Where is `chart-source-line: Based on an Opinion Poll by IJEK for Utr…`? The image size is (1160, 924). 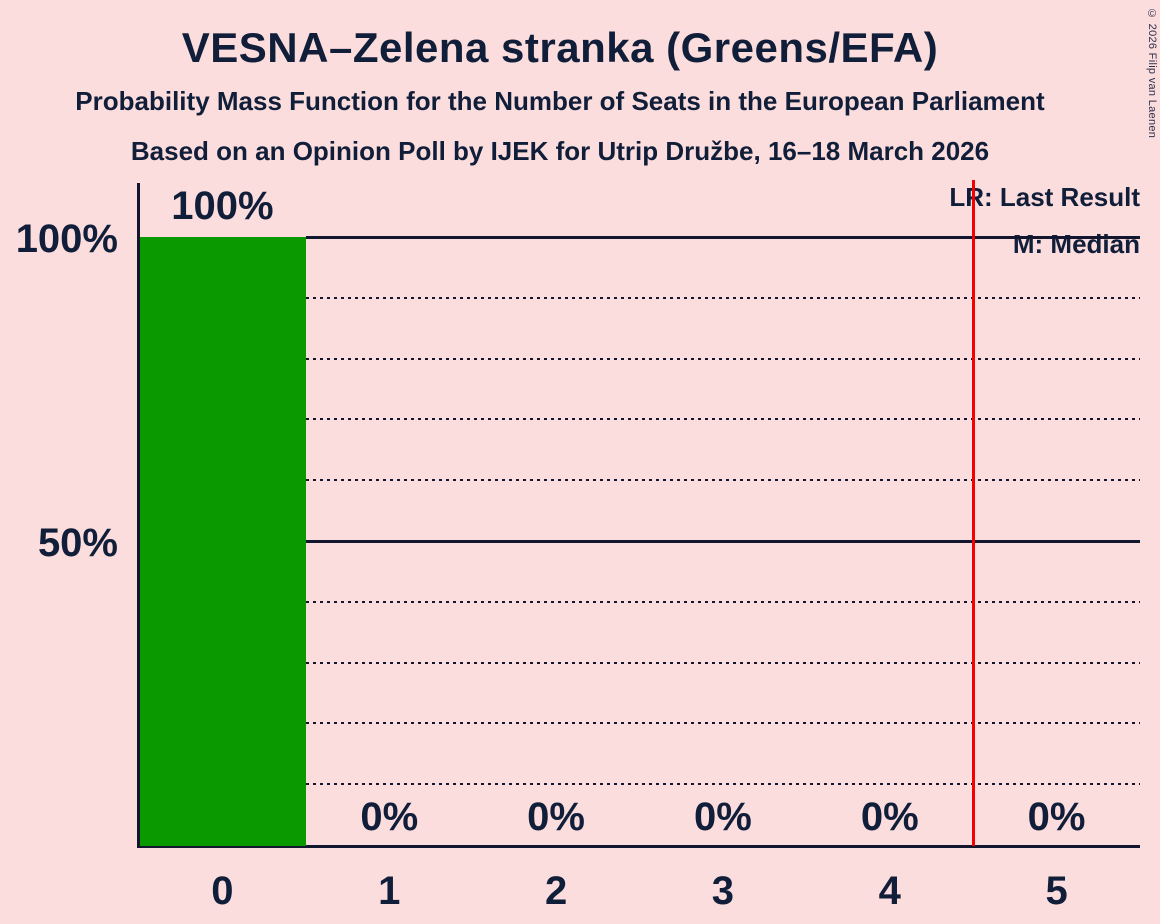
chart-source-line: Based on an Opinion Poll by IJEK for Utr… is located at coordinates (560, 151).